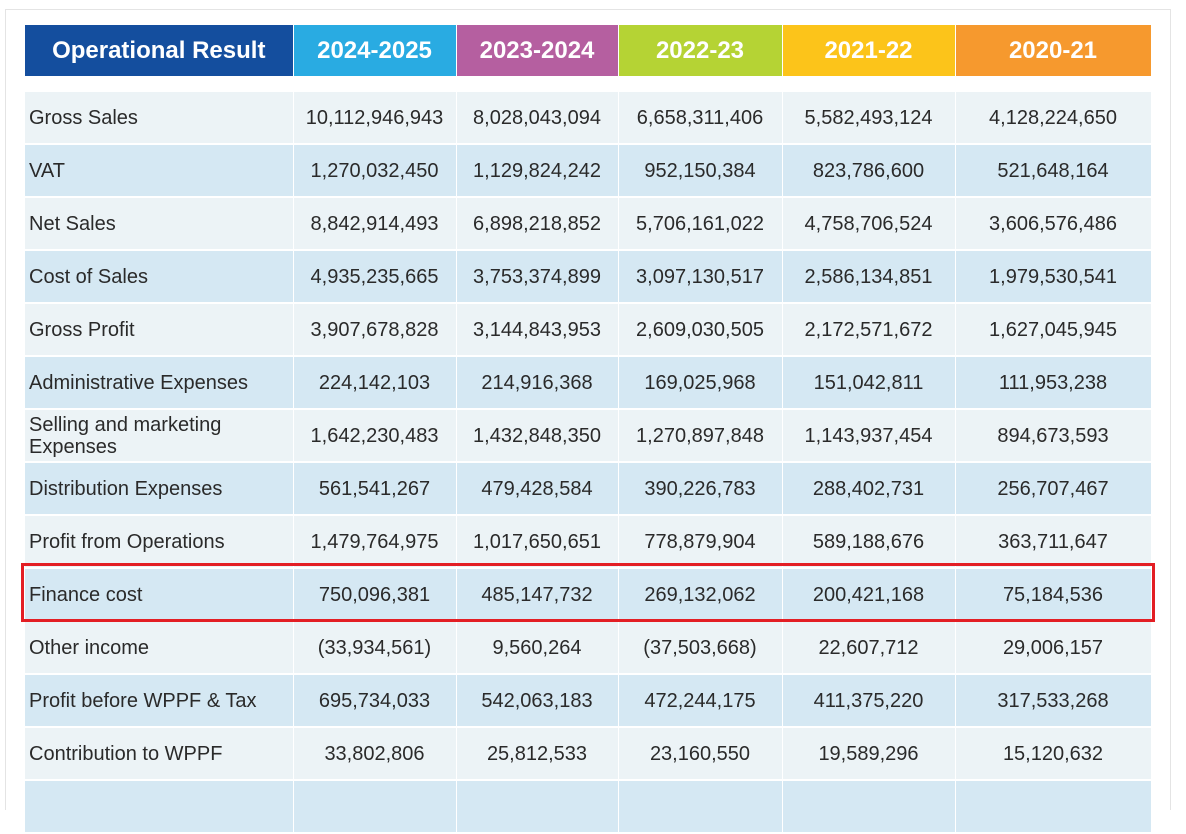  What do you see at coordinates (537, 330) in the screenshot?
I see `cell-value: 3,144,843,953` at bounding box center [537, 330].